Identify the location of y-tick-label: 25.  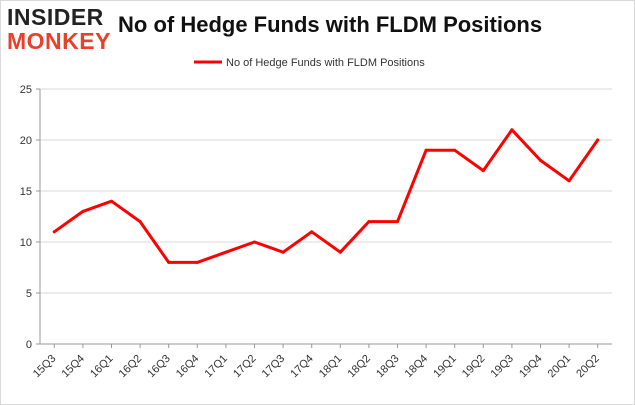
(26, 90).